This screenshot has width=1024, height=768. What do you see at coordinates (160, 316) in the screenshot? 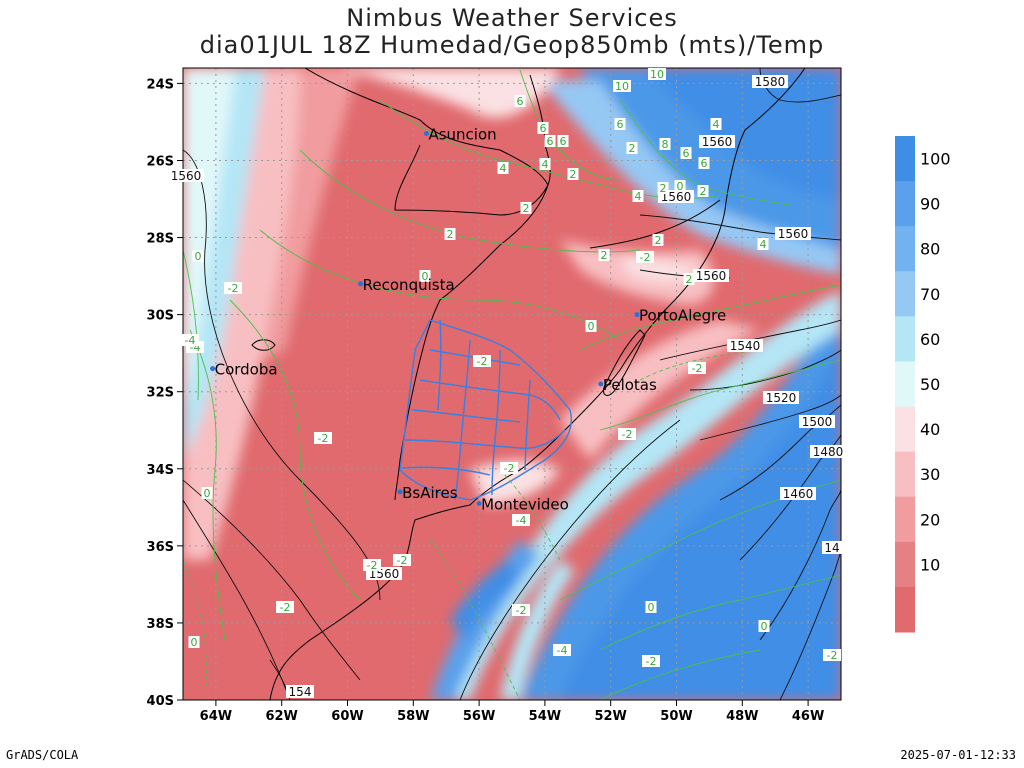
I see `lat-tick-label: 30S` at bounding box center [160, 316].